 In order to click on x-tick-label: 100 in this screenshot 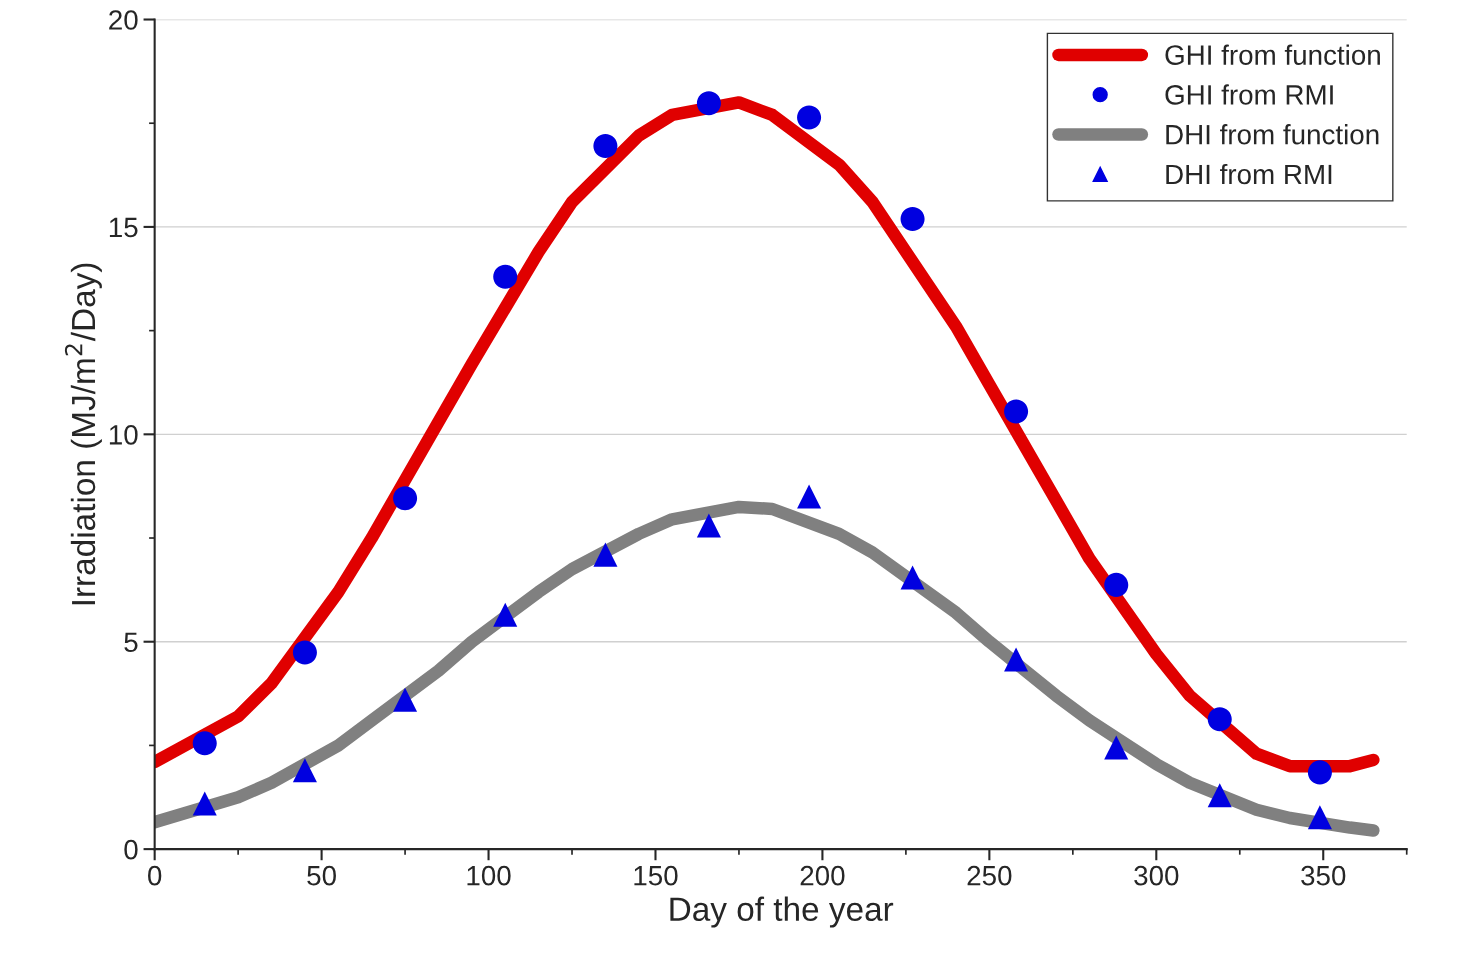, I will do `click(489, 875)`.